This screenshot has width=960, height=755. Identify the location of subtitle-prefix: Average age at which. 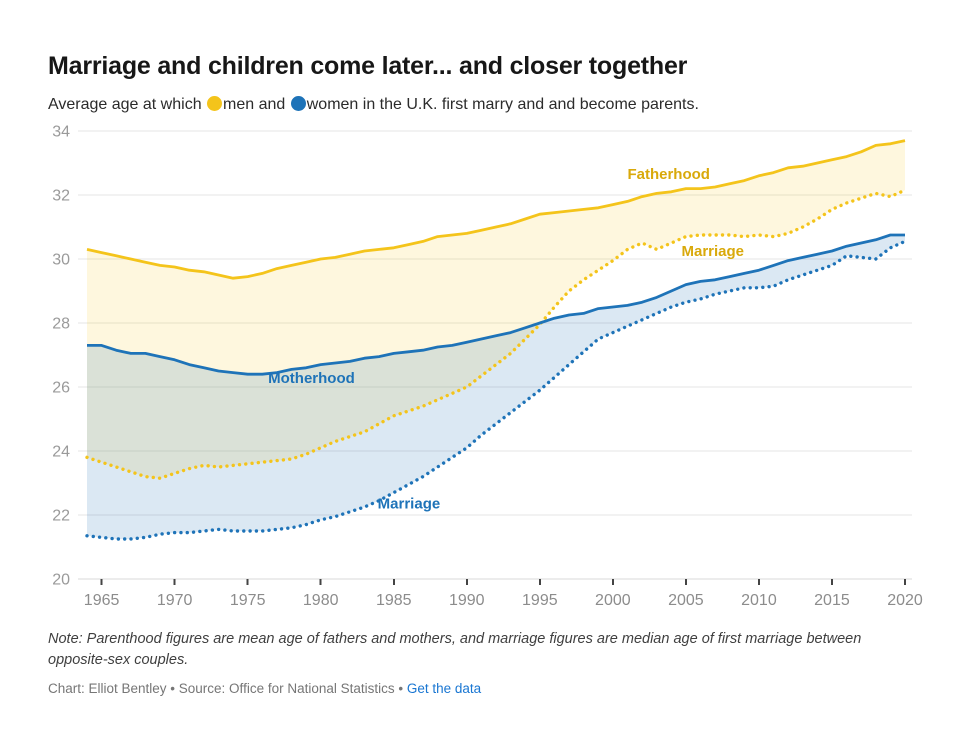
(127, 104).